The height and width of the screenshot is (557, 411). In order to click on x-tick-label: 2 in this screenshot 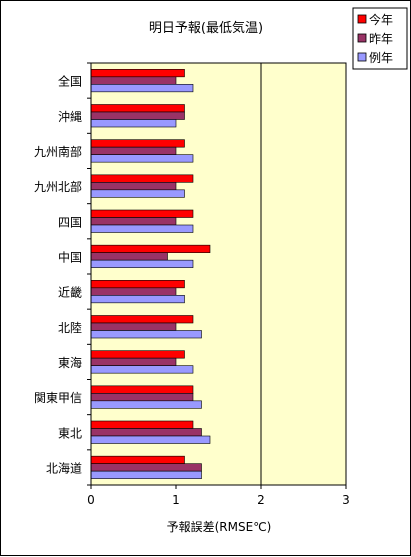, I will do `click(261, 500)`.